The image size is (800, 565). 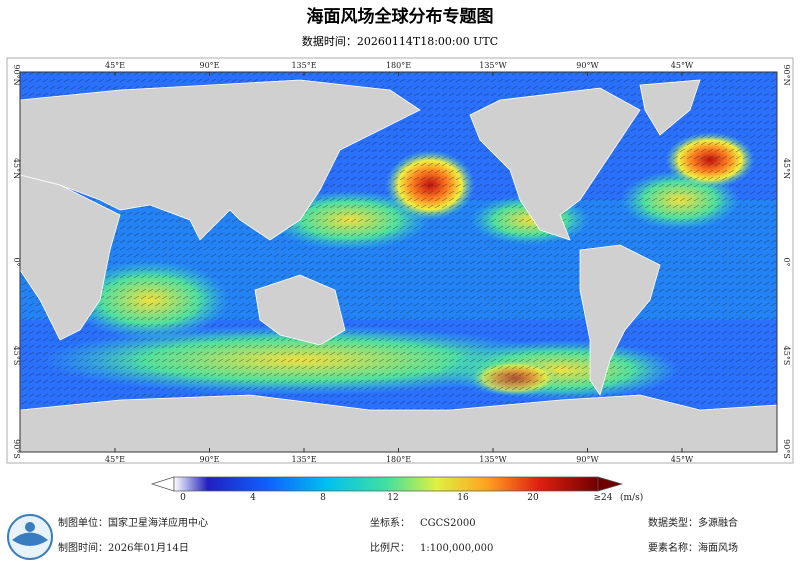 I want to click on footer-label: 要素名称：, so click(x=673, y=547).